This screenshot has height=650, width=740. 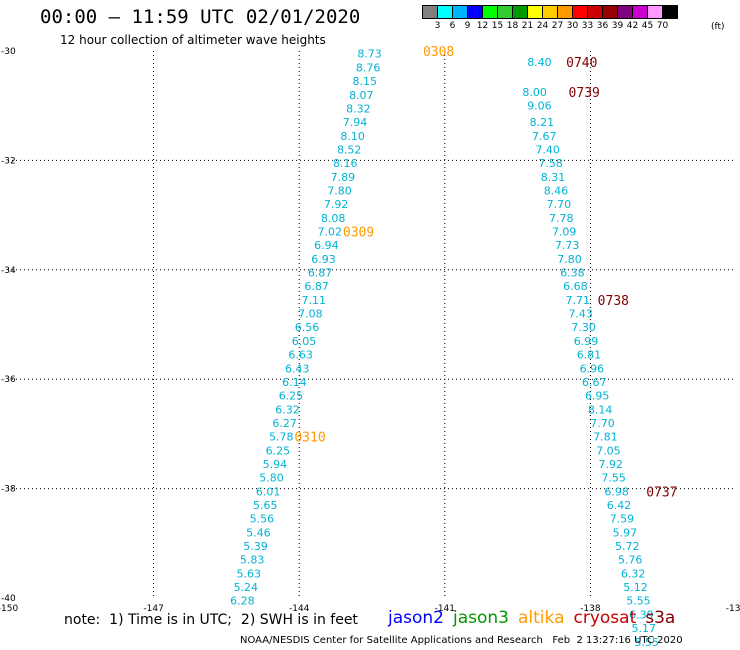 What do you see at coordinates (248, 573) in the screenshot?
I see `wave-height-label: 5.63` at bounding box center [248, 573].